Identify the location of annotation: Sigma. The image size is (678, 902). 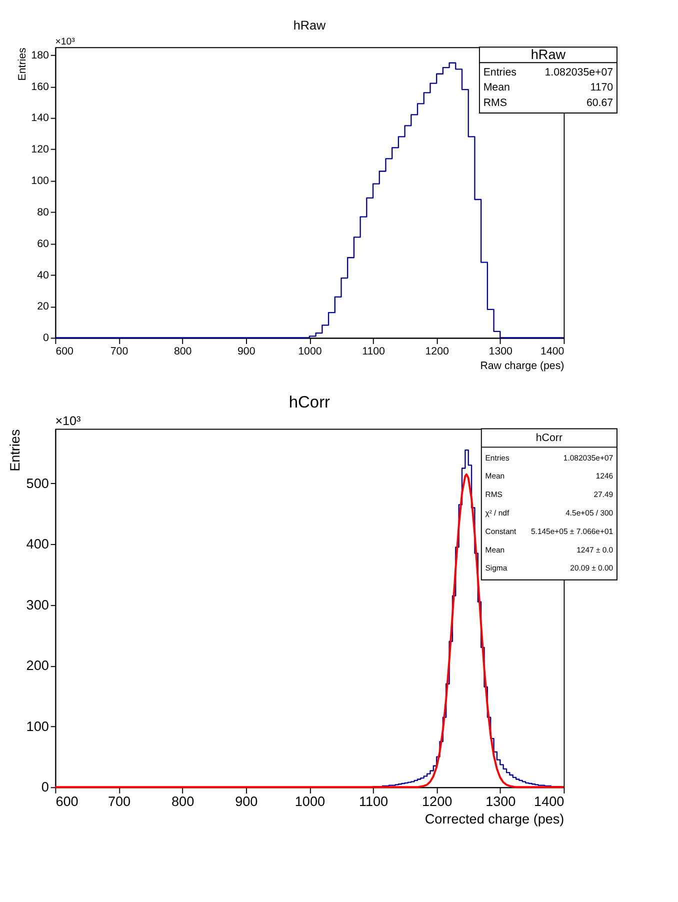
(496, 568).